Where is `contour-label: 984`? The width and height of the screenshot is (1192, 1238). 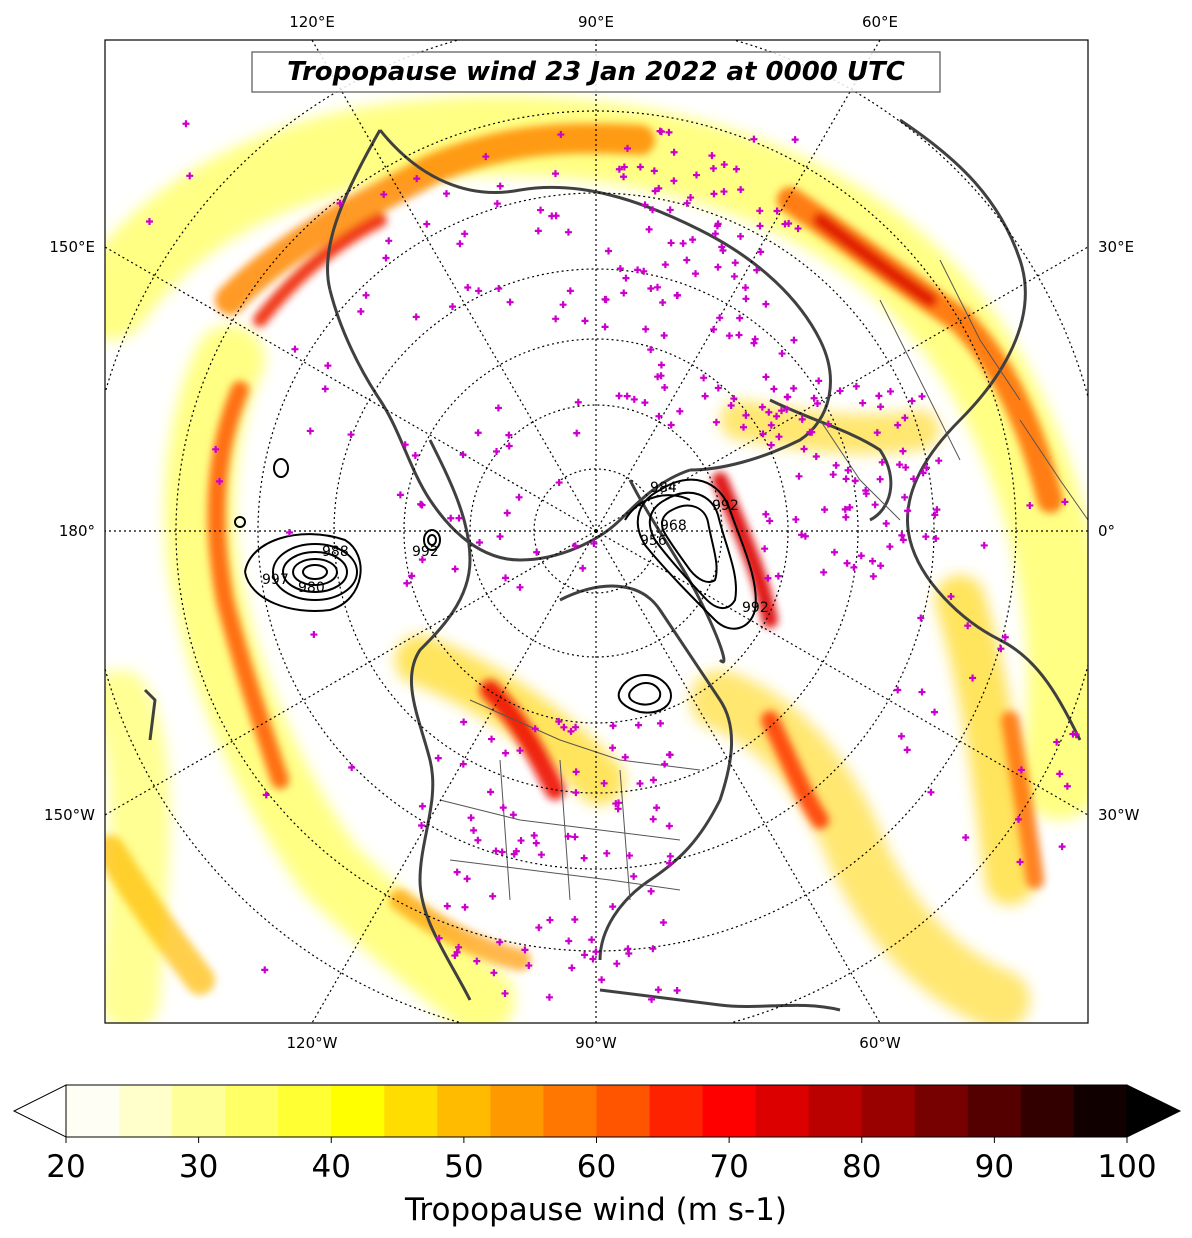 contour-label: 984 is located at coordinates (663, 488).